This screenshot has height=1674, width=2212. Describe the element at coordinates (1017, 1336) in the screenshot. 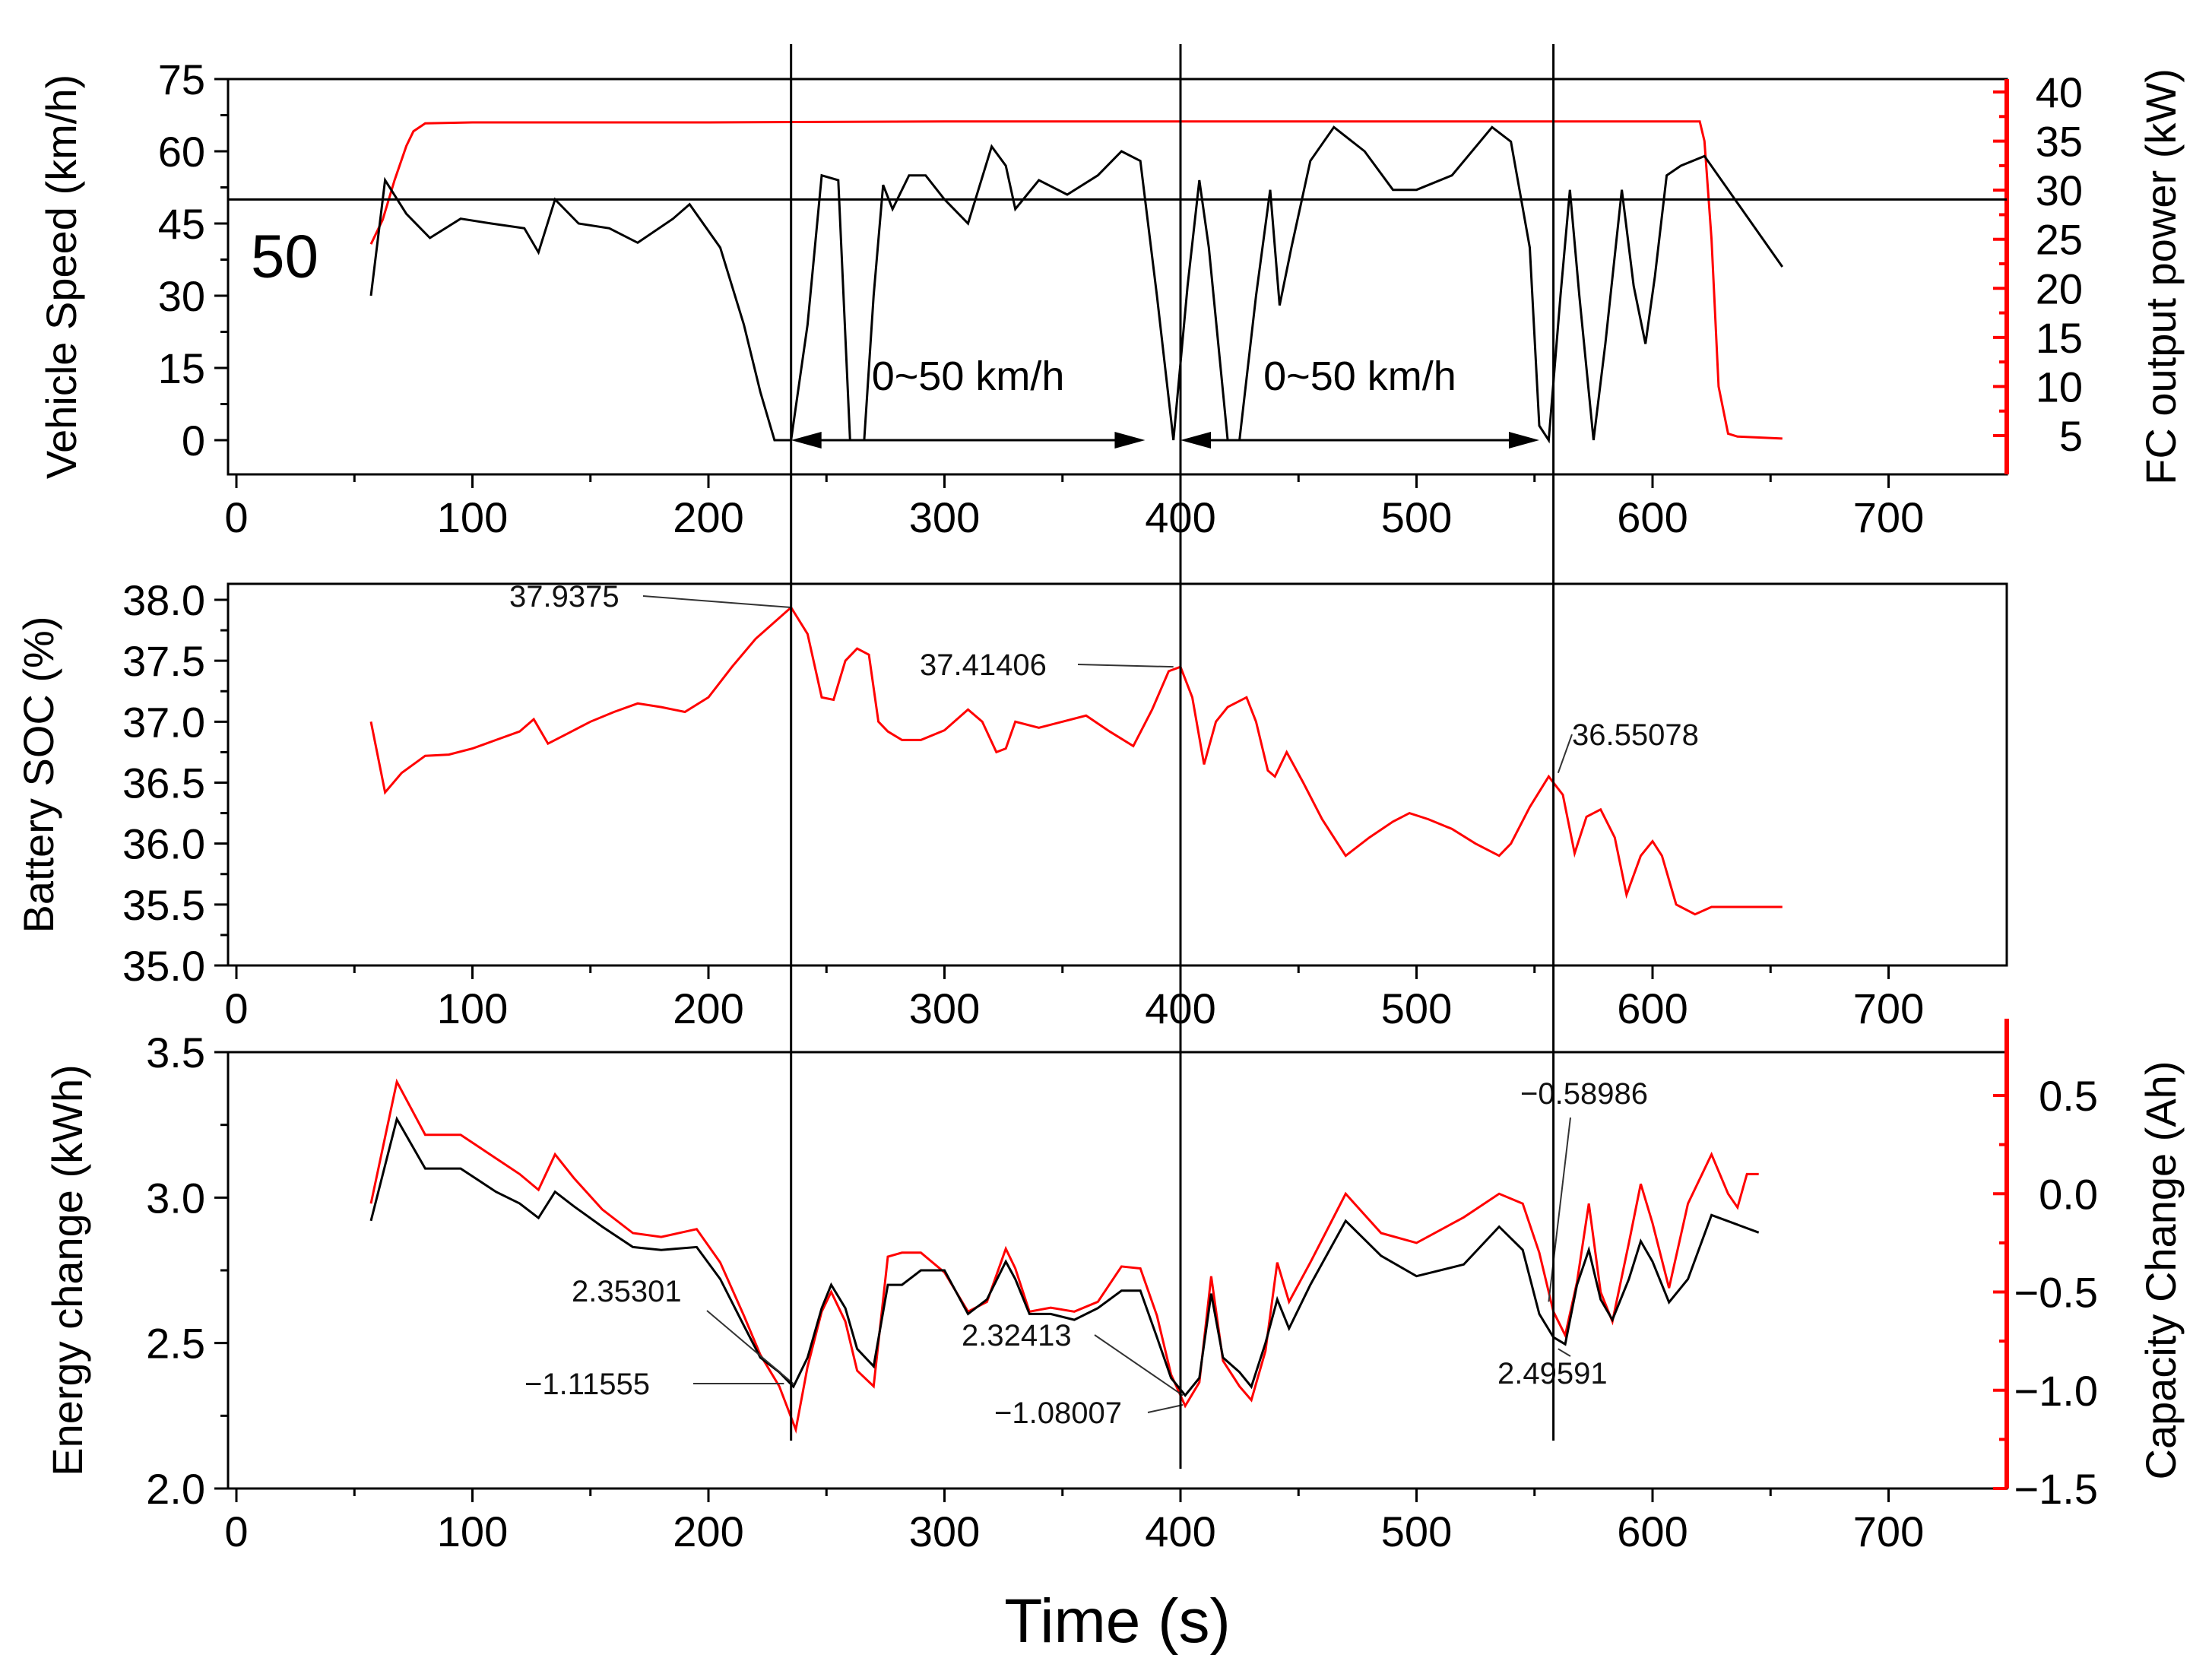

I see `bottom-annotation-label: 2.32413` at that location.